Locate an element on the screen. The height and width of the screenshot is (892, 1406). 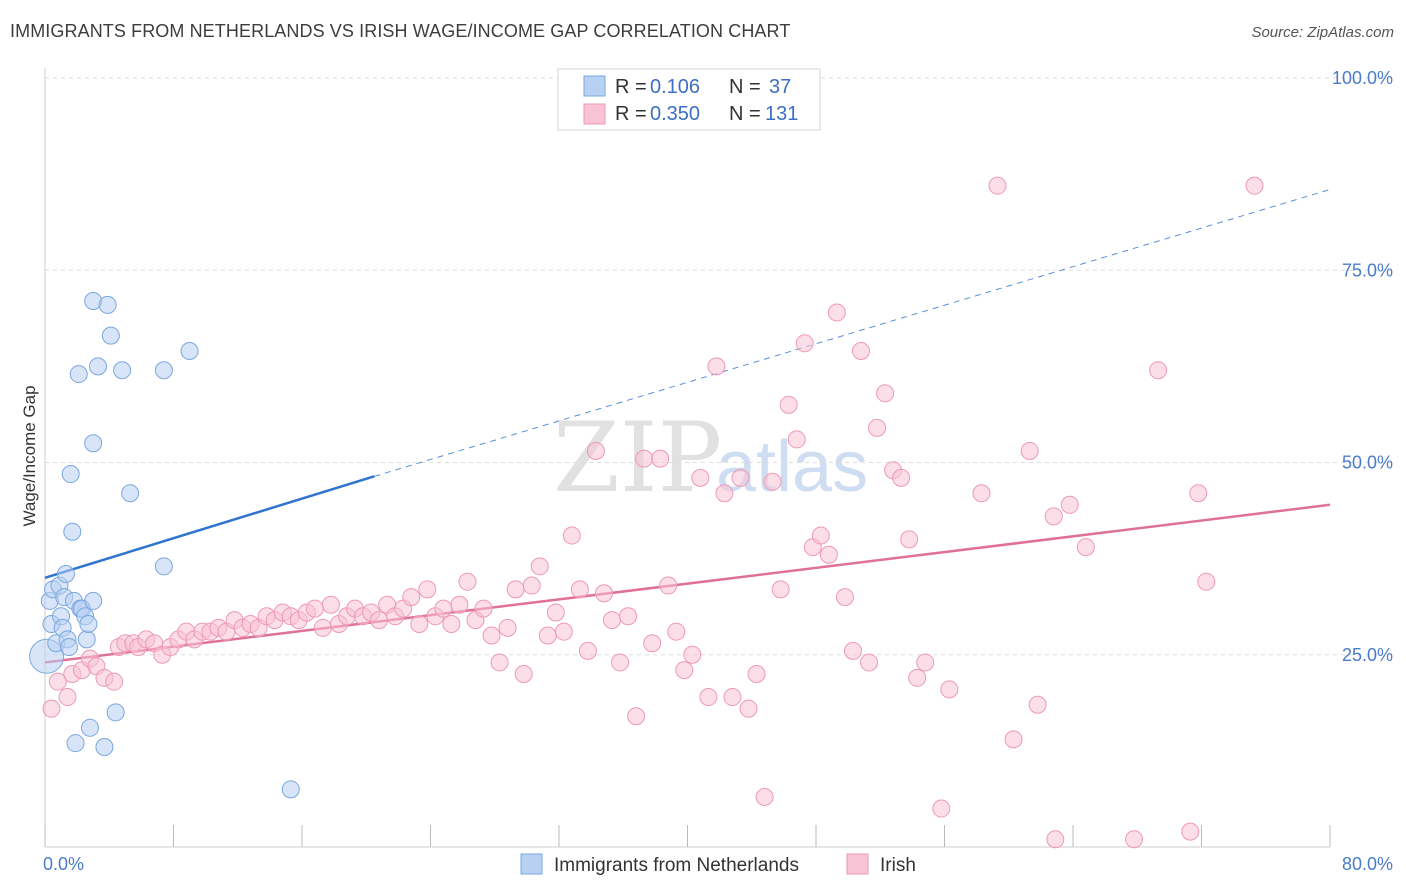
bottom-legend-label-irish: Irish is located at coordinates (898, 865).